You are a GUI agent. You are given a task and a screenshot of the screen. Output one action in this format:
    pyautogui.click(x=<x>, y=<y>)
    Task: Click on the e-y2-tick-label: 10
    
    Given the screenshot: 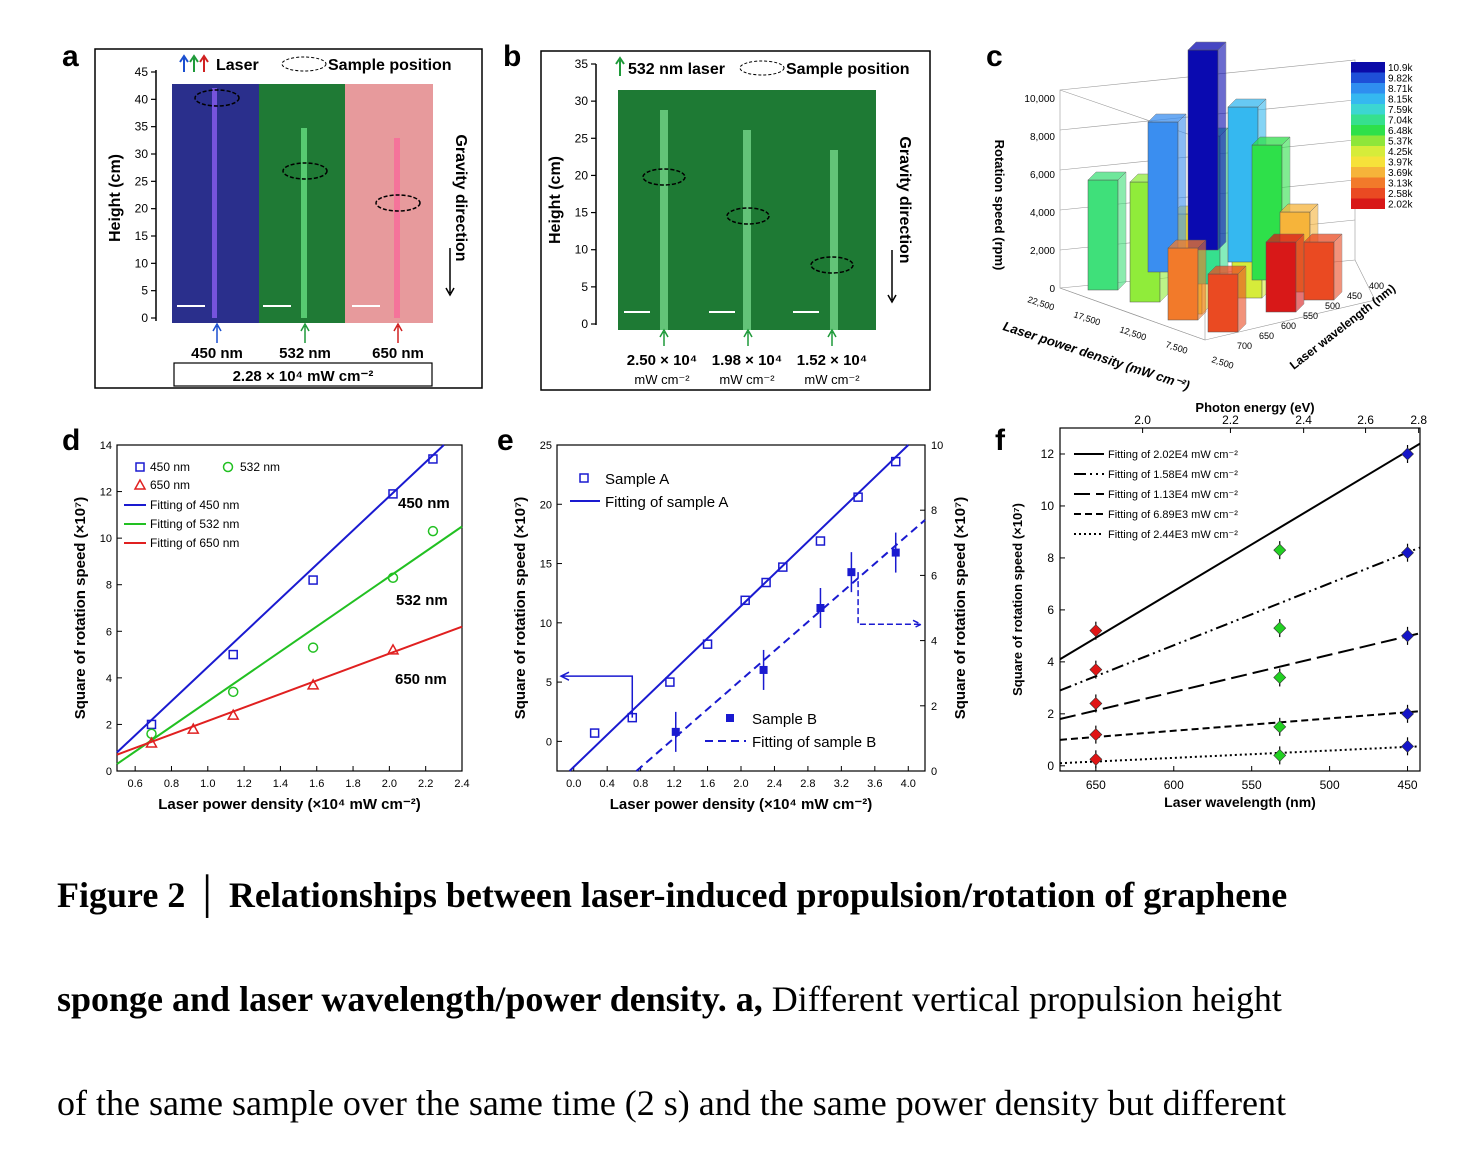 What is the action you would take?
    pyautogui.click(x=937, y=446)
    